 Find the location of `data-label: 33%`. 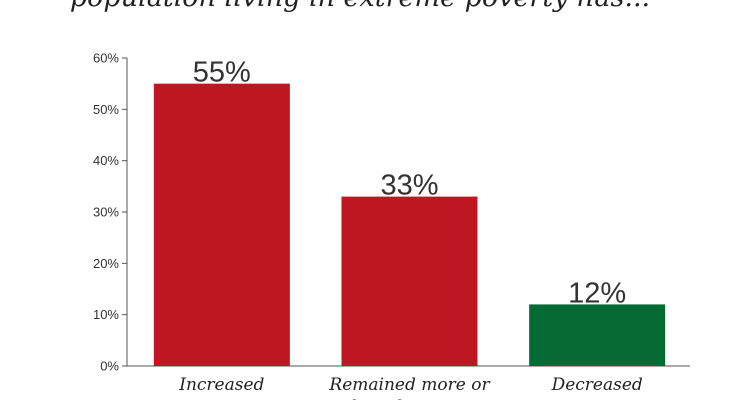

data-label: 33% is located at coordinates (409, 186).